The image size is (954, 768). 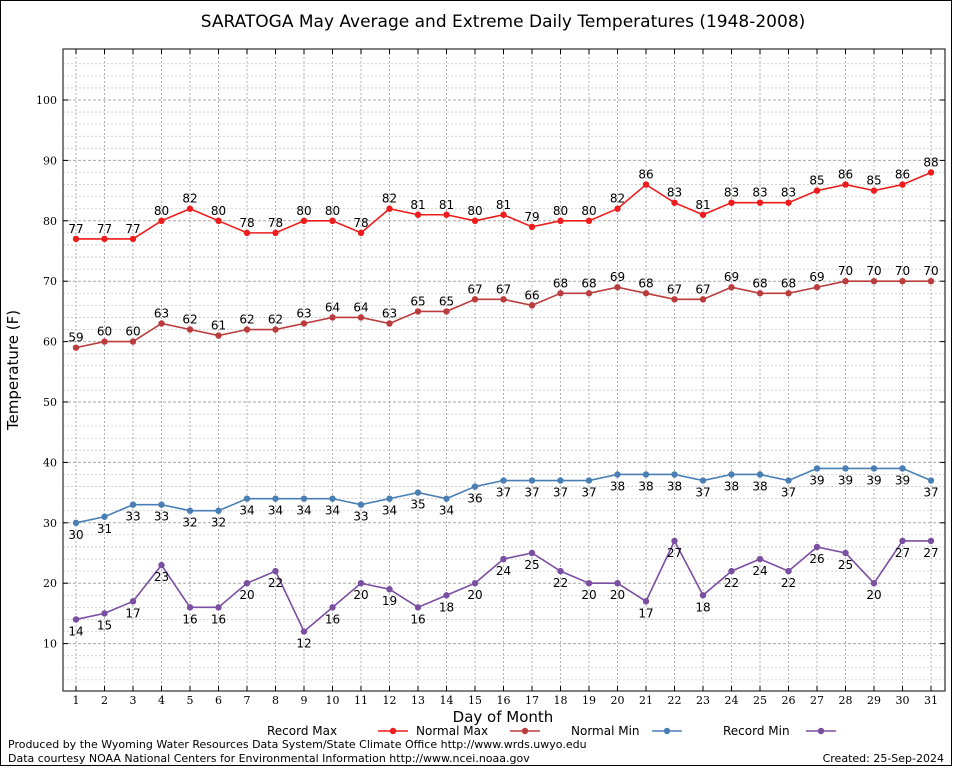 I want to click on x-tick-label: 8, so click(x=275, y=700).